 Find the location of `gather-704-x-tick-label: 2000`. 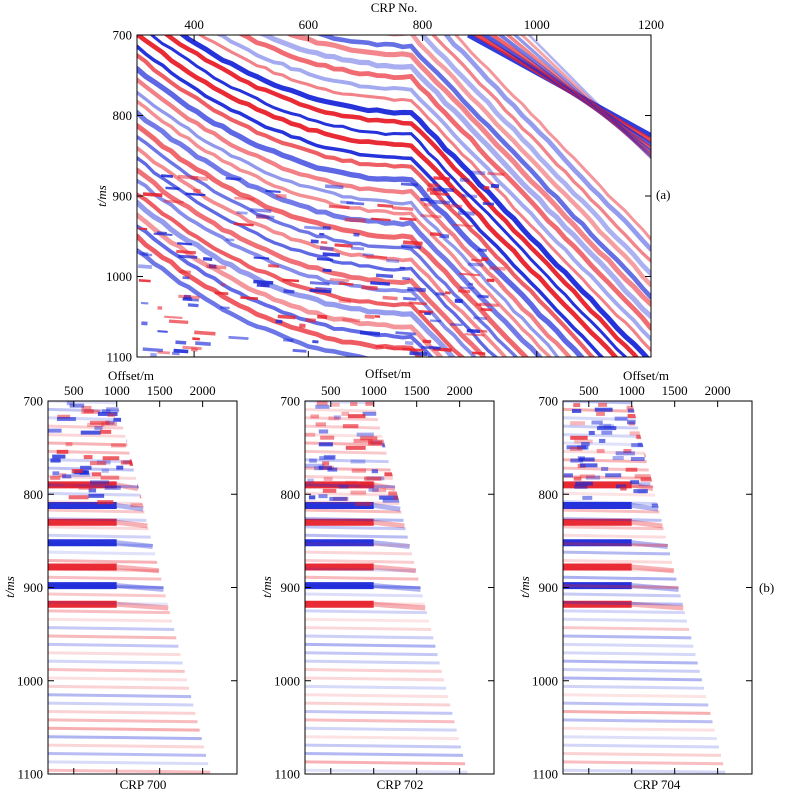

gather-704-x-tick-label: 2000 is located at coordinates (718, 390).